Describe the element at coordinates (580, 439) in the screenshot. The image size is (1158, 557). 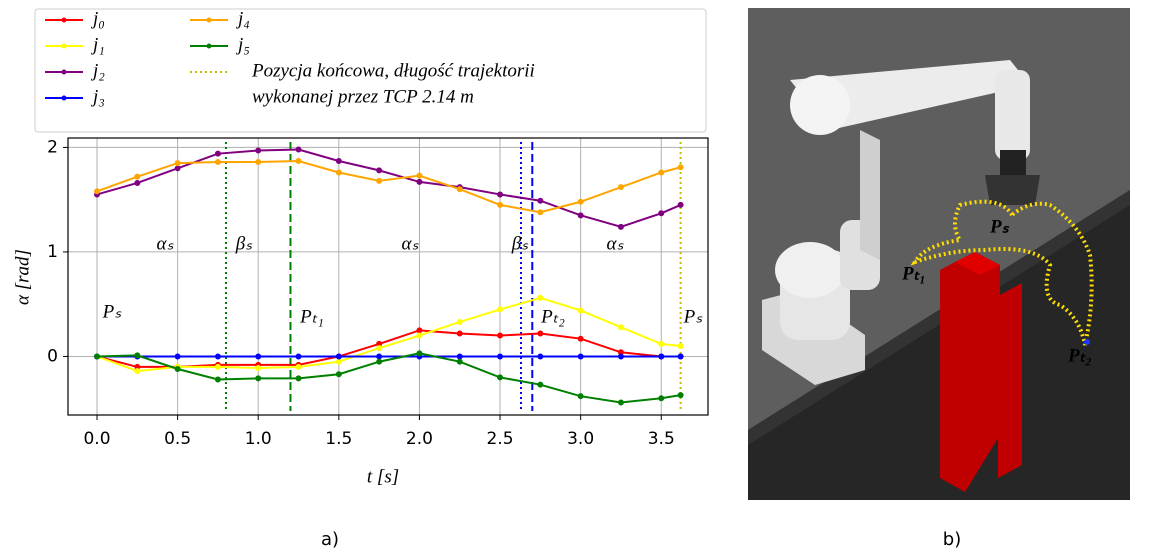
I see `x-tick-label: 3.0` at that location.